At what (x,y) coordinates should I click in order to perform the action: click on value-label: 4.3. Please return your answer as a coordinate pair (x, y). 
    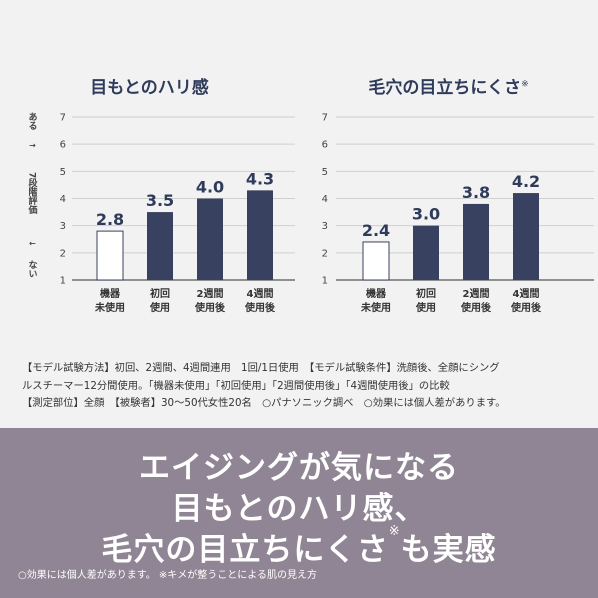
    Looking at the image, I should click on (260, 178).